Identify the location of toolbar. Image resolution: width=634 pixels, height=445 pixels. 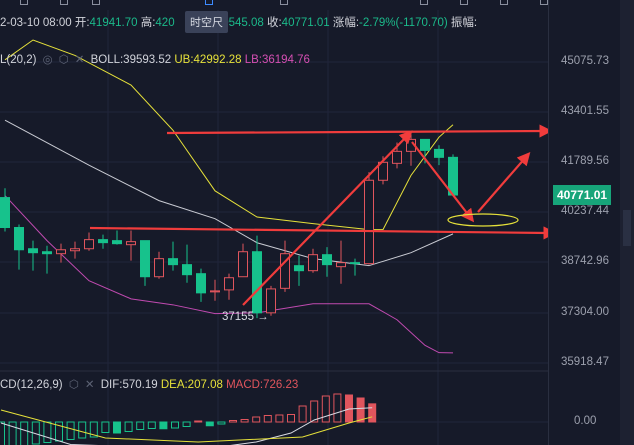
(317, 5).